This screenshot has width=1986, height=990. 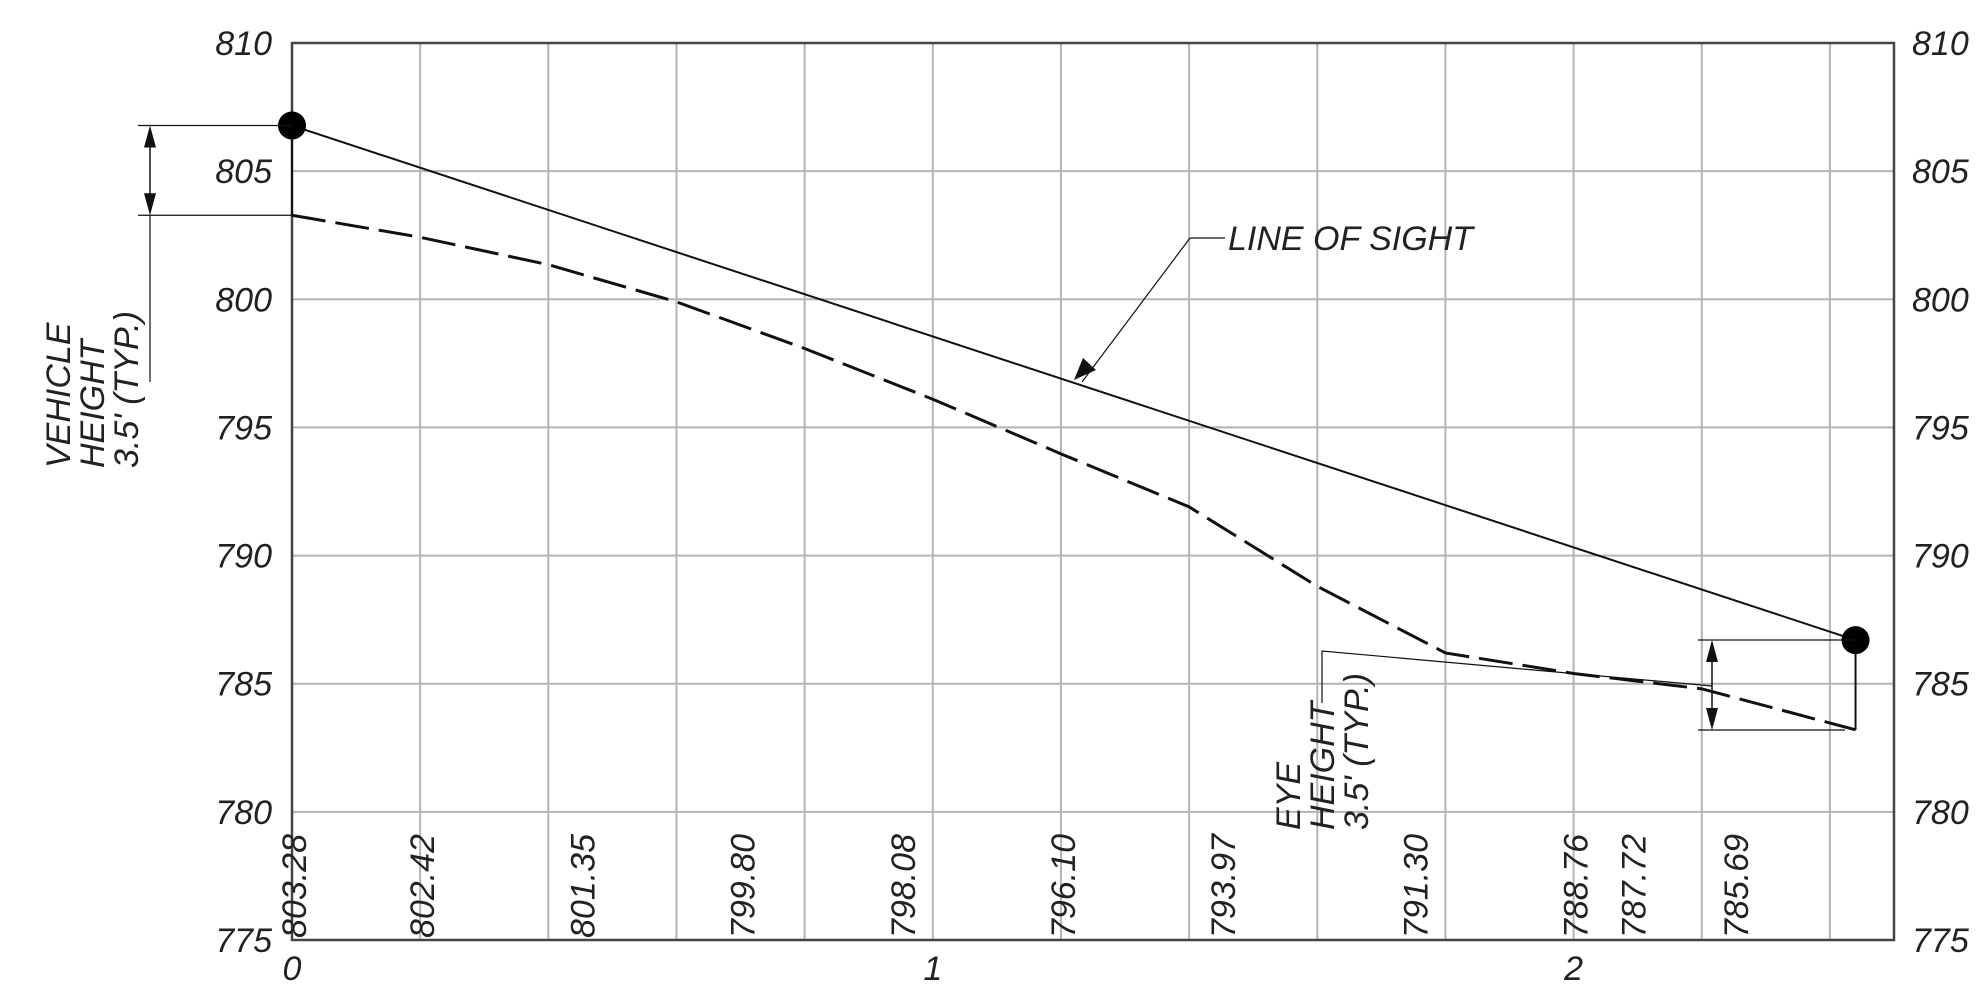 I want to click on elevation-label: 801.35, so click(x=583, y=886).